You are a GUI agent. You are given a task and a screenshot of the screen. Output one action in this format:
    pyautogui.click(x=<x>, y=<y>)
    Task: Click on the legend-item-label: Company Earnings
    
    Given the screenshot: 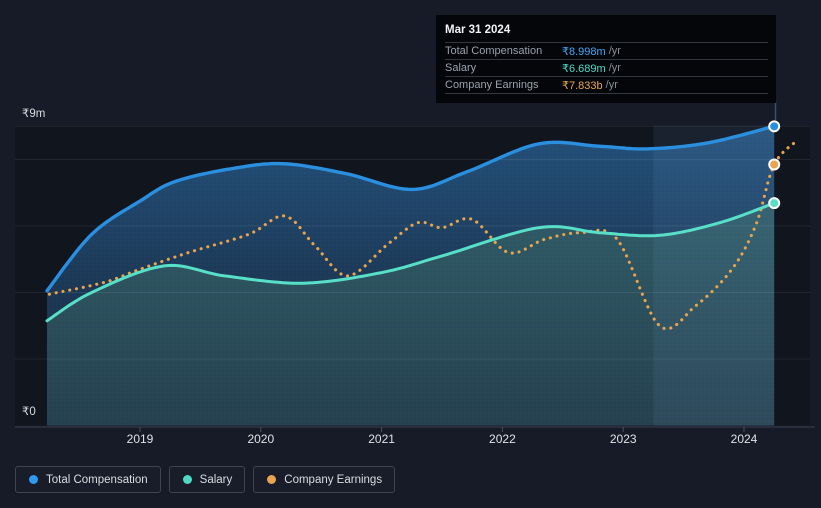 What is the action you would take?
    pyautogui.click(x=333, y=479)
    